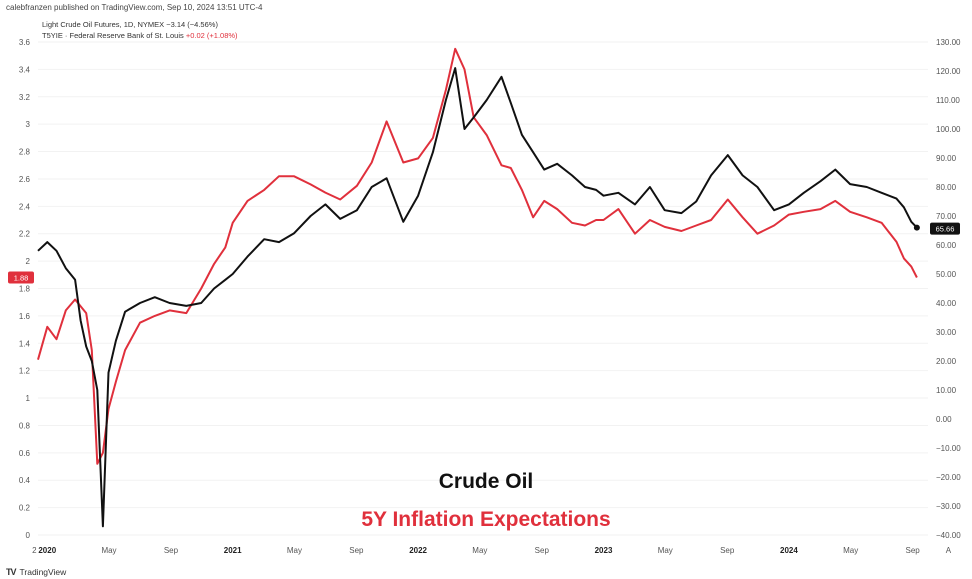 This screenshot has height=579, width=972. Describe the element at coordinates (34, 550) in the screenshot. I see `x-tick-label: 2` at that location.